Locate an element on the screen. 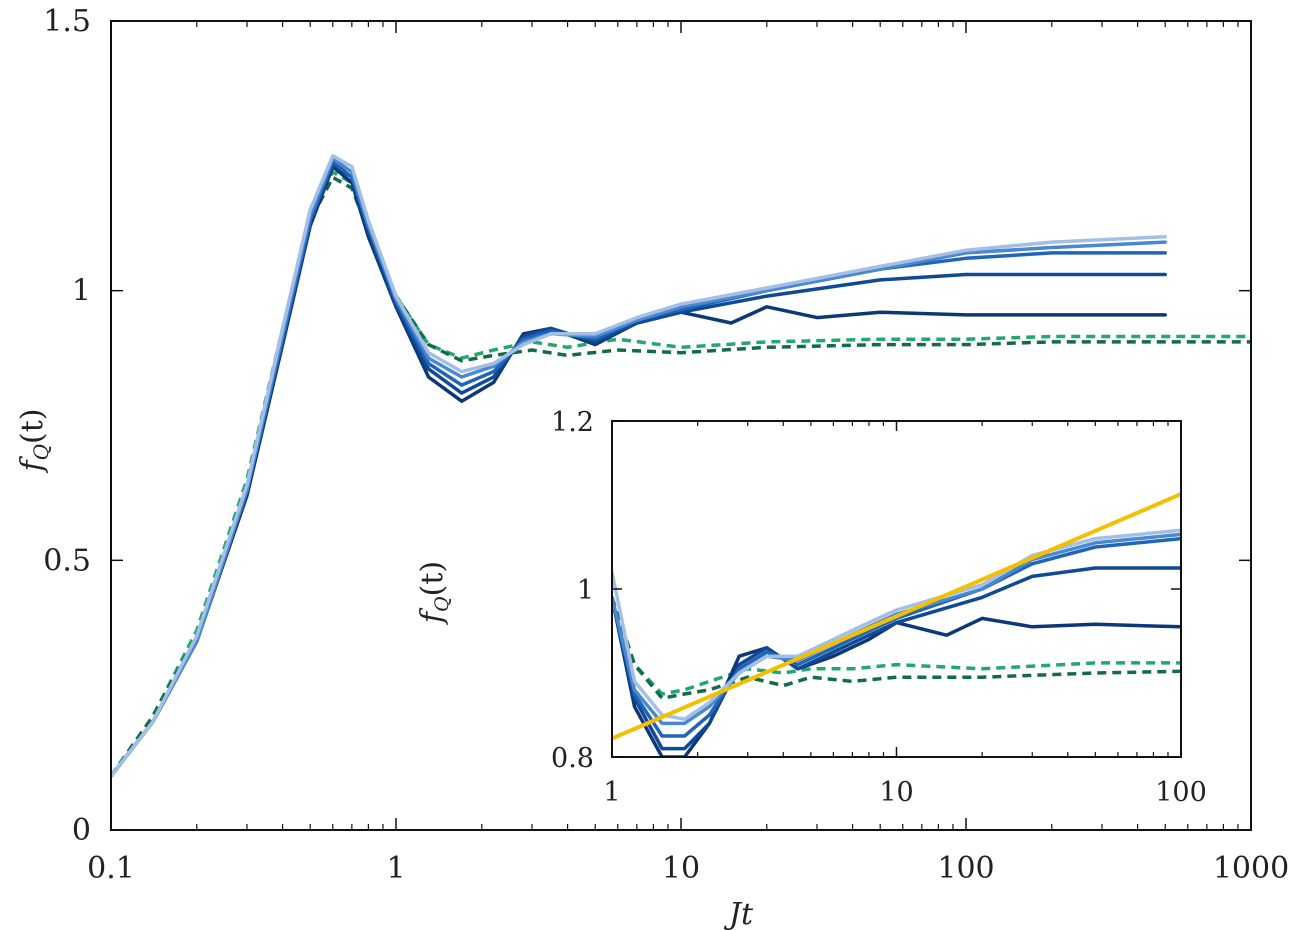 This screenshot has width=1298, height=930. main-x-tick-label: 1 is located at coordinates (395, 868).